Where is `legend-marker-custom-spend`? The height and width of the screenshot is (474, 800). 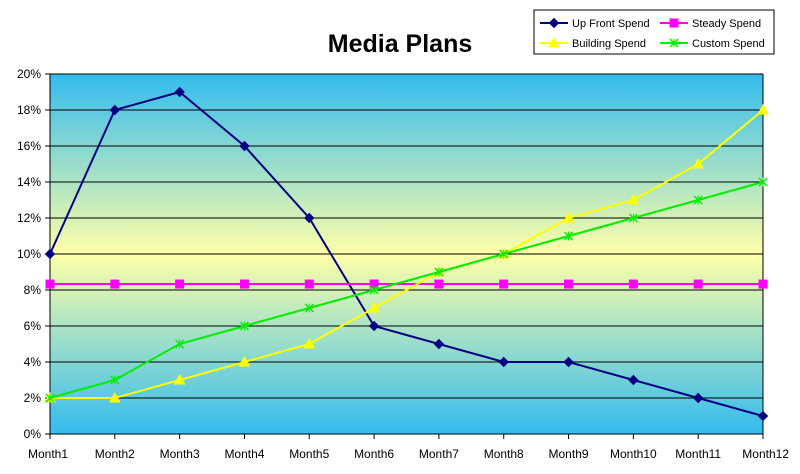 legend-marker-custom-spend is located at coordinates (674, 43).